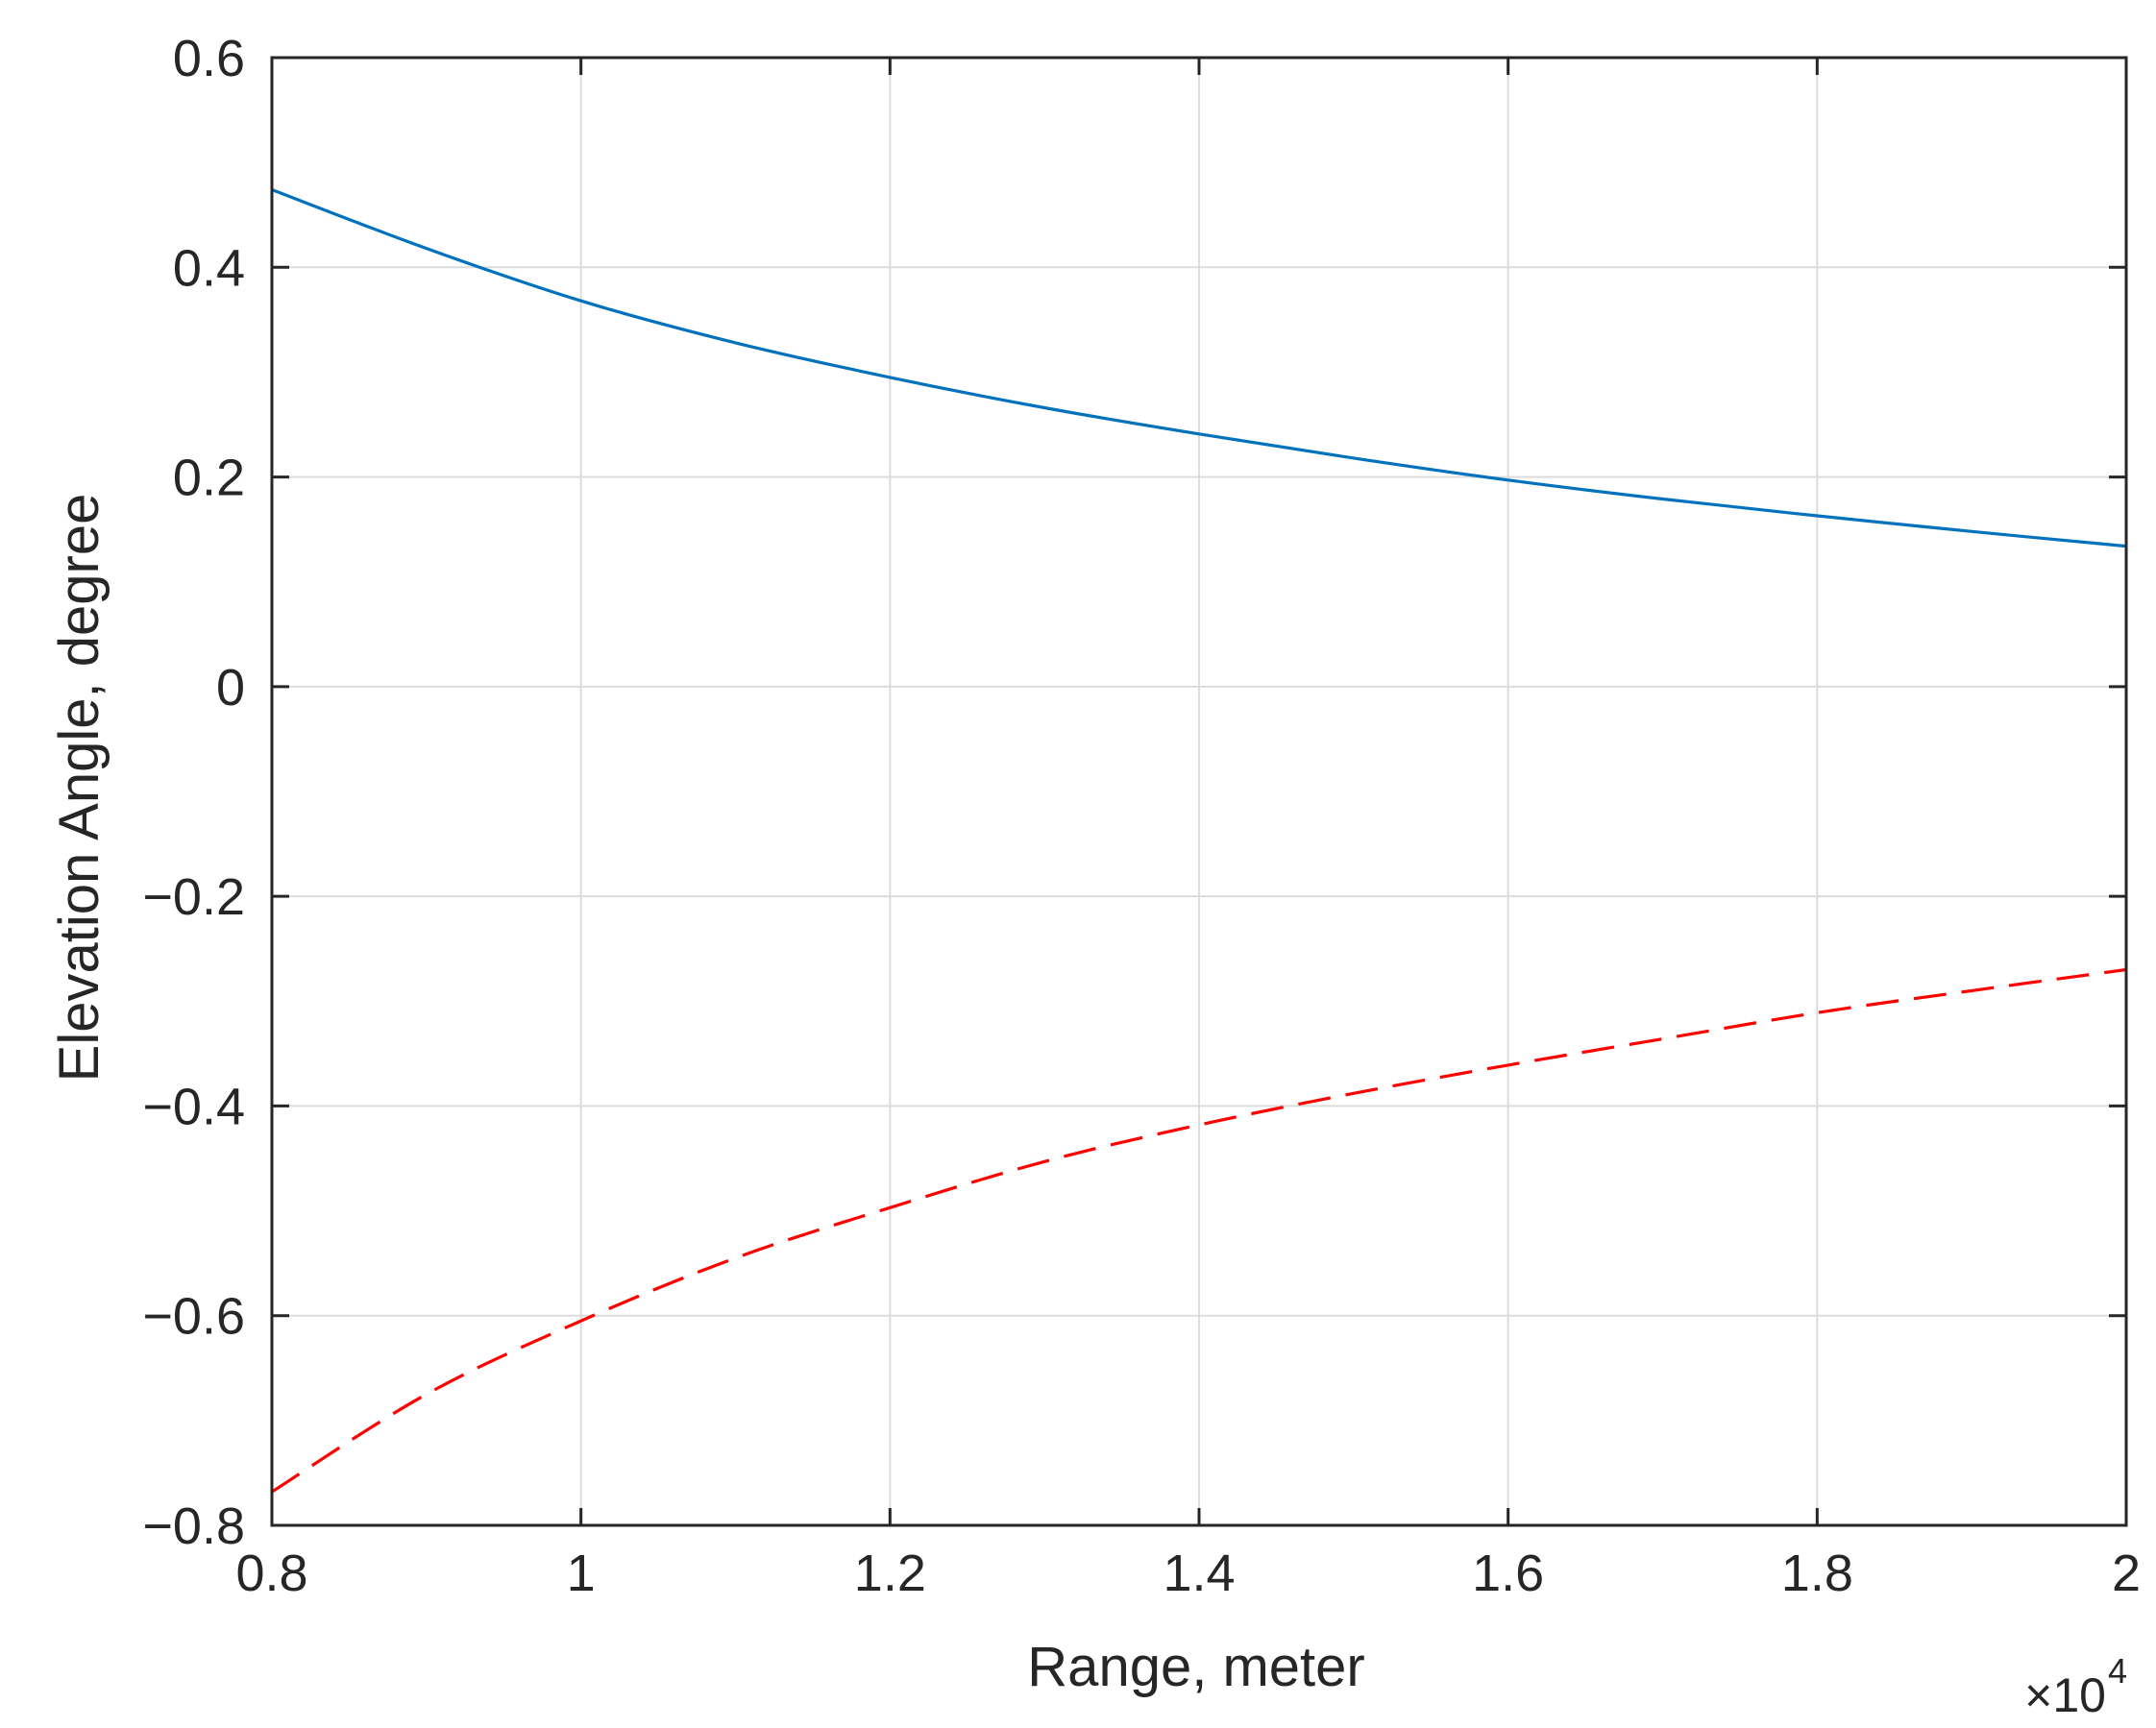 Image resolution: width=2156 pixels, height=1728 pixels. What do you see at coordinates (193, 1317) in the screenshot?
I see `y-tick-label: −0.6` at bounding box center [193, 1317].